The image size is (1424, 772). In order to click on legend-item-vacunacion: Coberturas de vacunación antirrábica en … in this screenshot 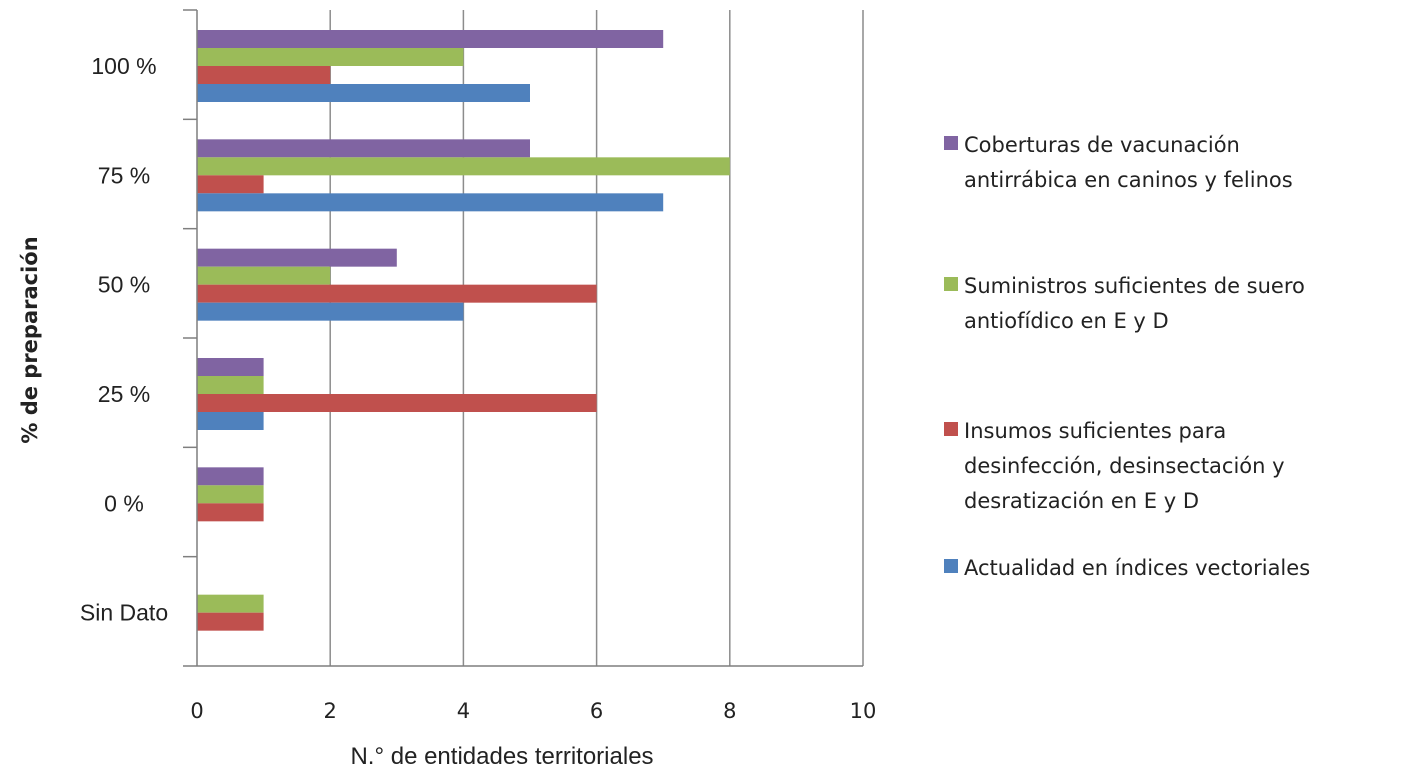, I will do `click(1174, 163)`.